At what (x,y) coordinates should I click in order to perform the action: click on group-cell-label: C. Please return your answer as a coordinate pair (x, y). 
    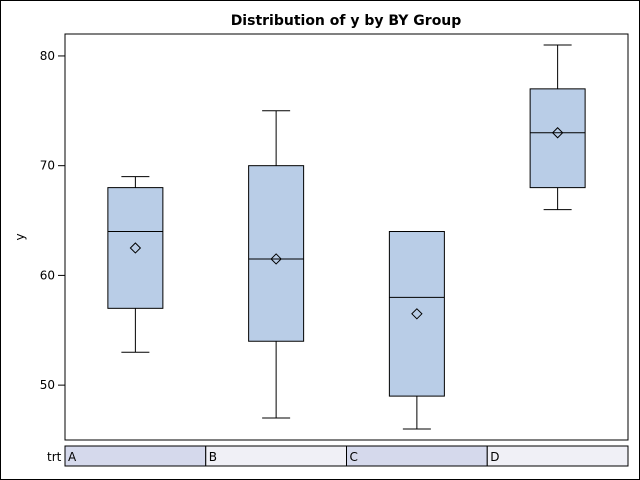
    Looking at the image, I should click on (354, 457).